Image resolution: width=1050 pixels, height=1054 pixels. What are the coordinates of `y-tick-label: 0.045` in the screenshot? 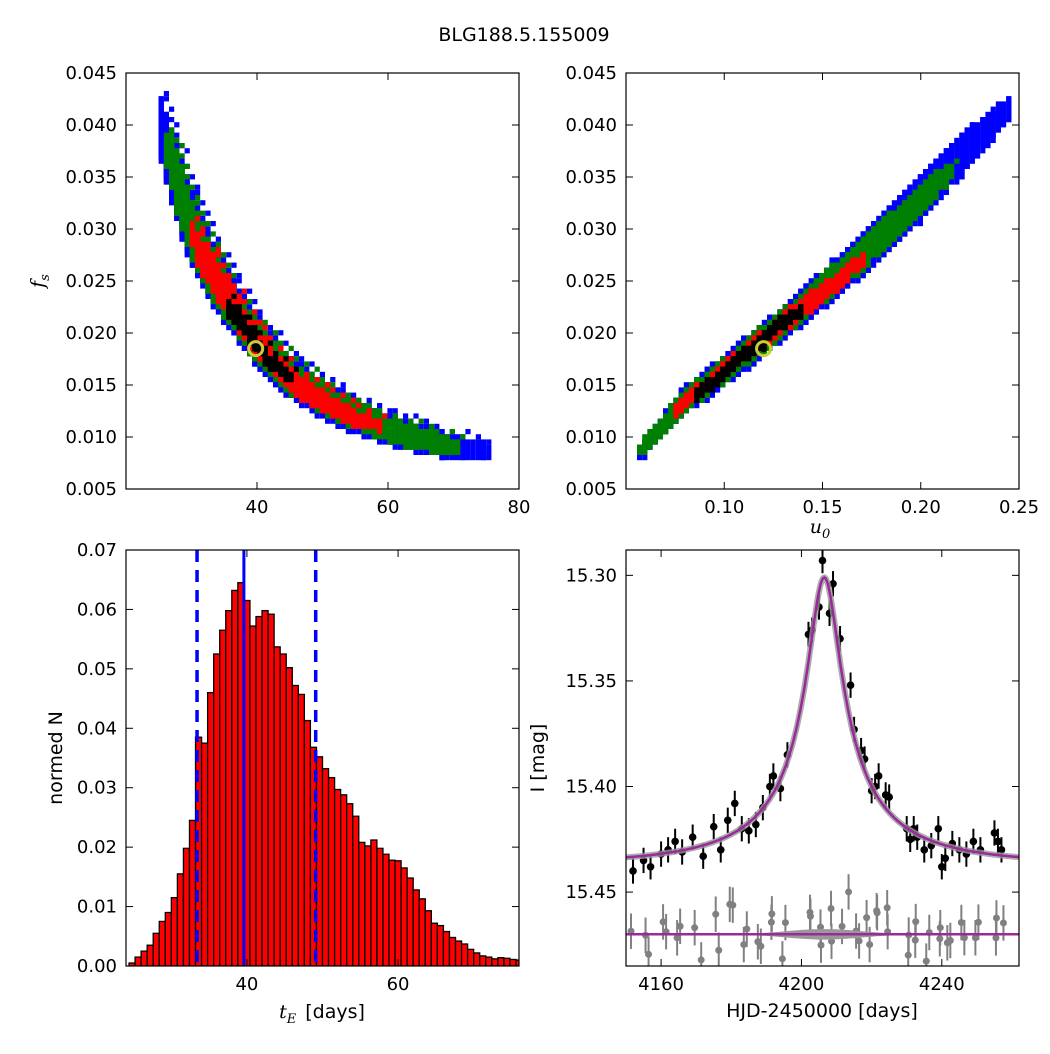 It's located at (591, 73).